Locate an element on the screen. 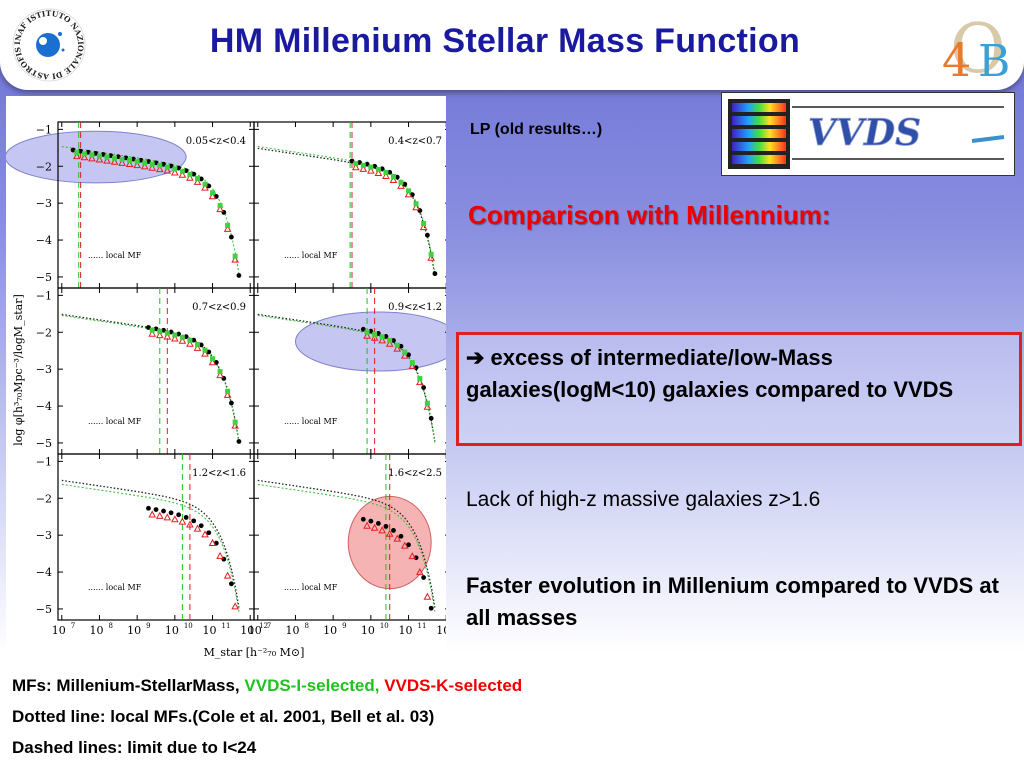 The width and height of the screenshot is (1024, 768). inaf-logo: INAF ISTITUTO NAZIONALE DI ASTROFISICA is located at coordinates (47, 43).